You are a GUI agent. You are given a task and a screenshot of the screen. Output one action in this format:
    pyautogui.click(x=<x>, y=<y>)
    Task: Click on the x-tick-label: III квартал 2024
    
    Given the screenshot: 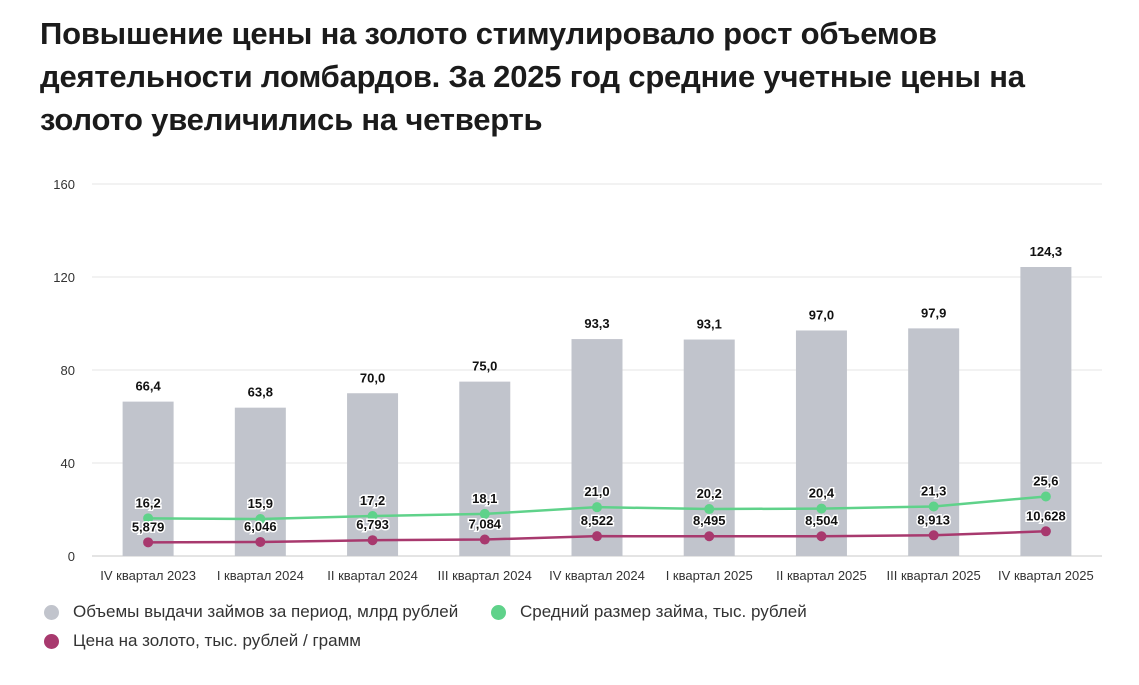 What is the action you would take?
    pyautogui.click(x=485, y=575)
    